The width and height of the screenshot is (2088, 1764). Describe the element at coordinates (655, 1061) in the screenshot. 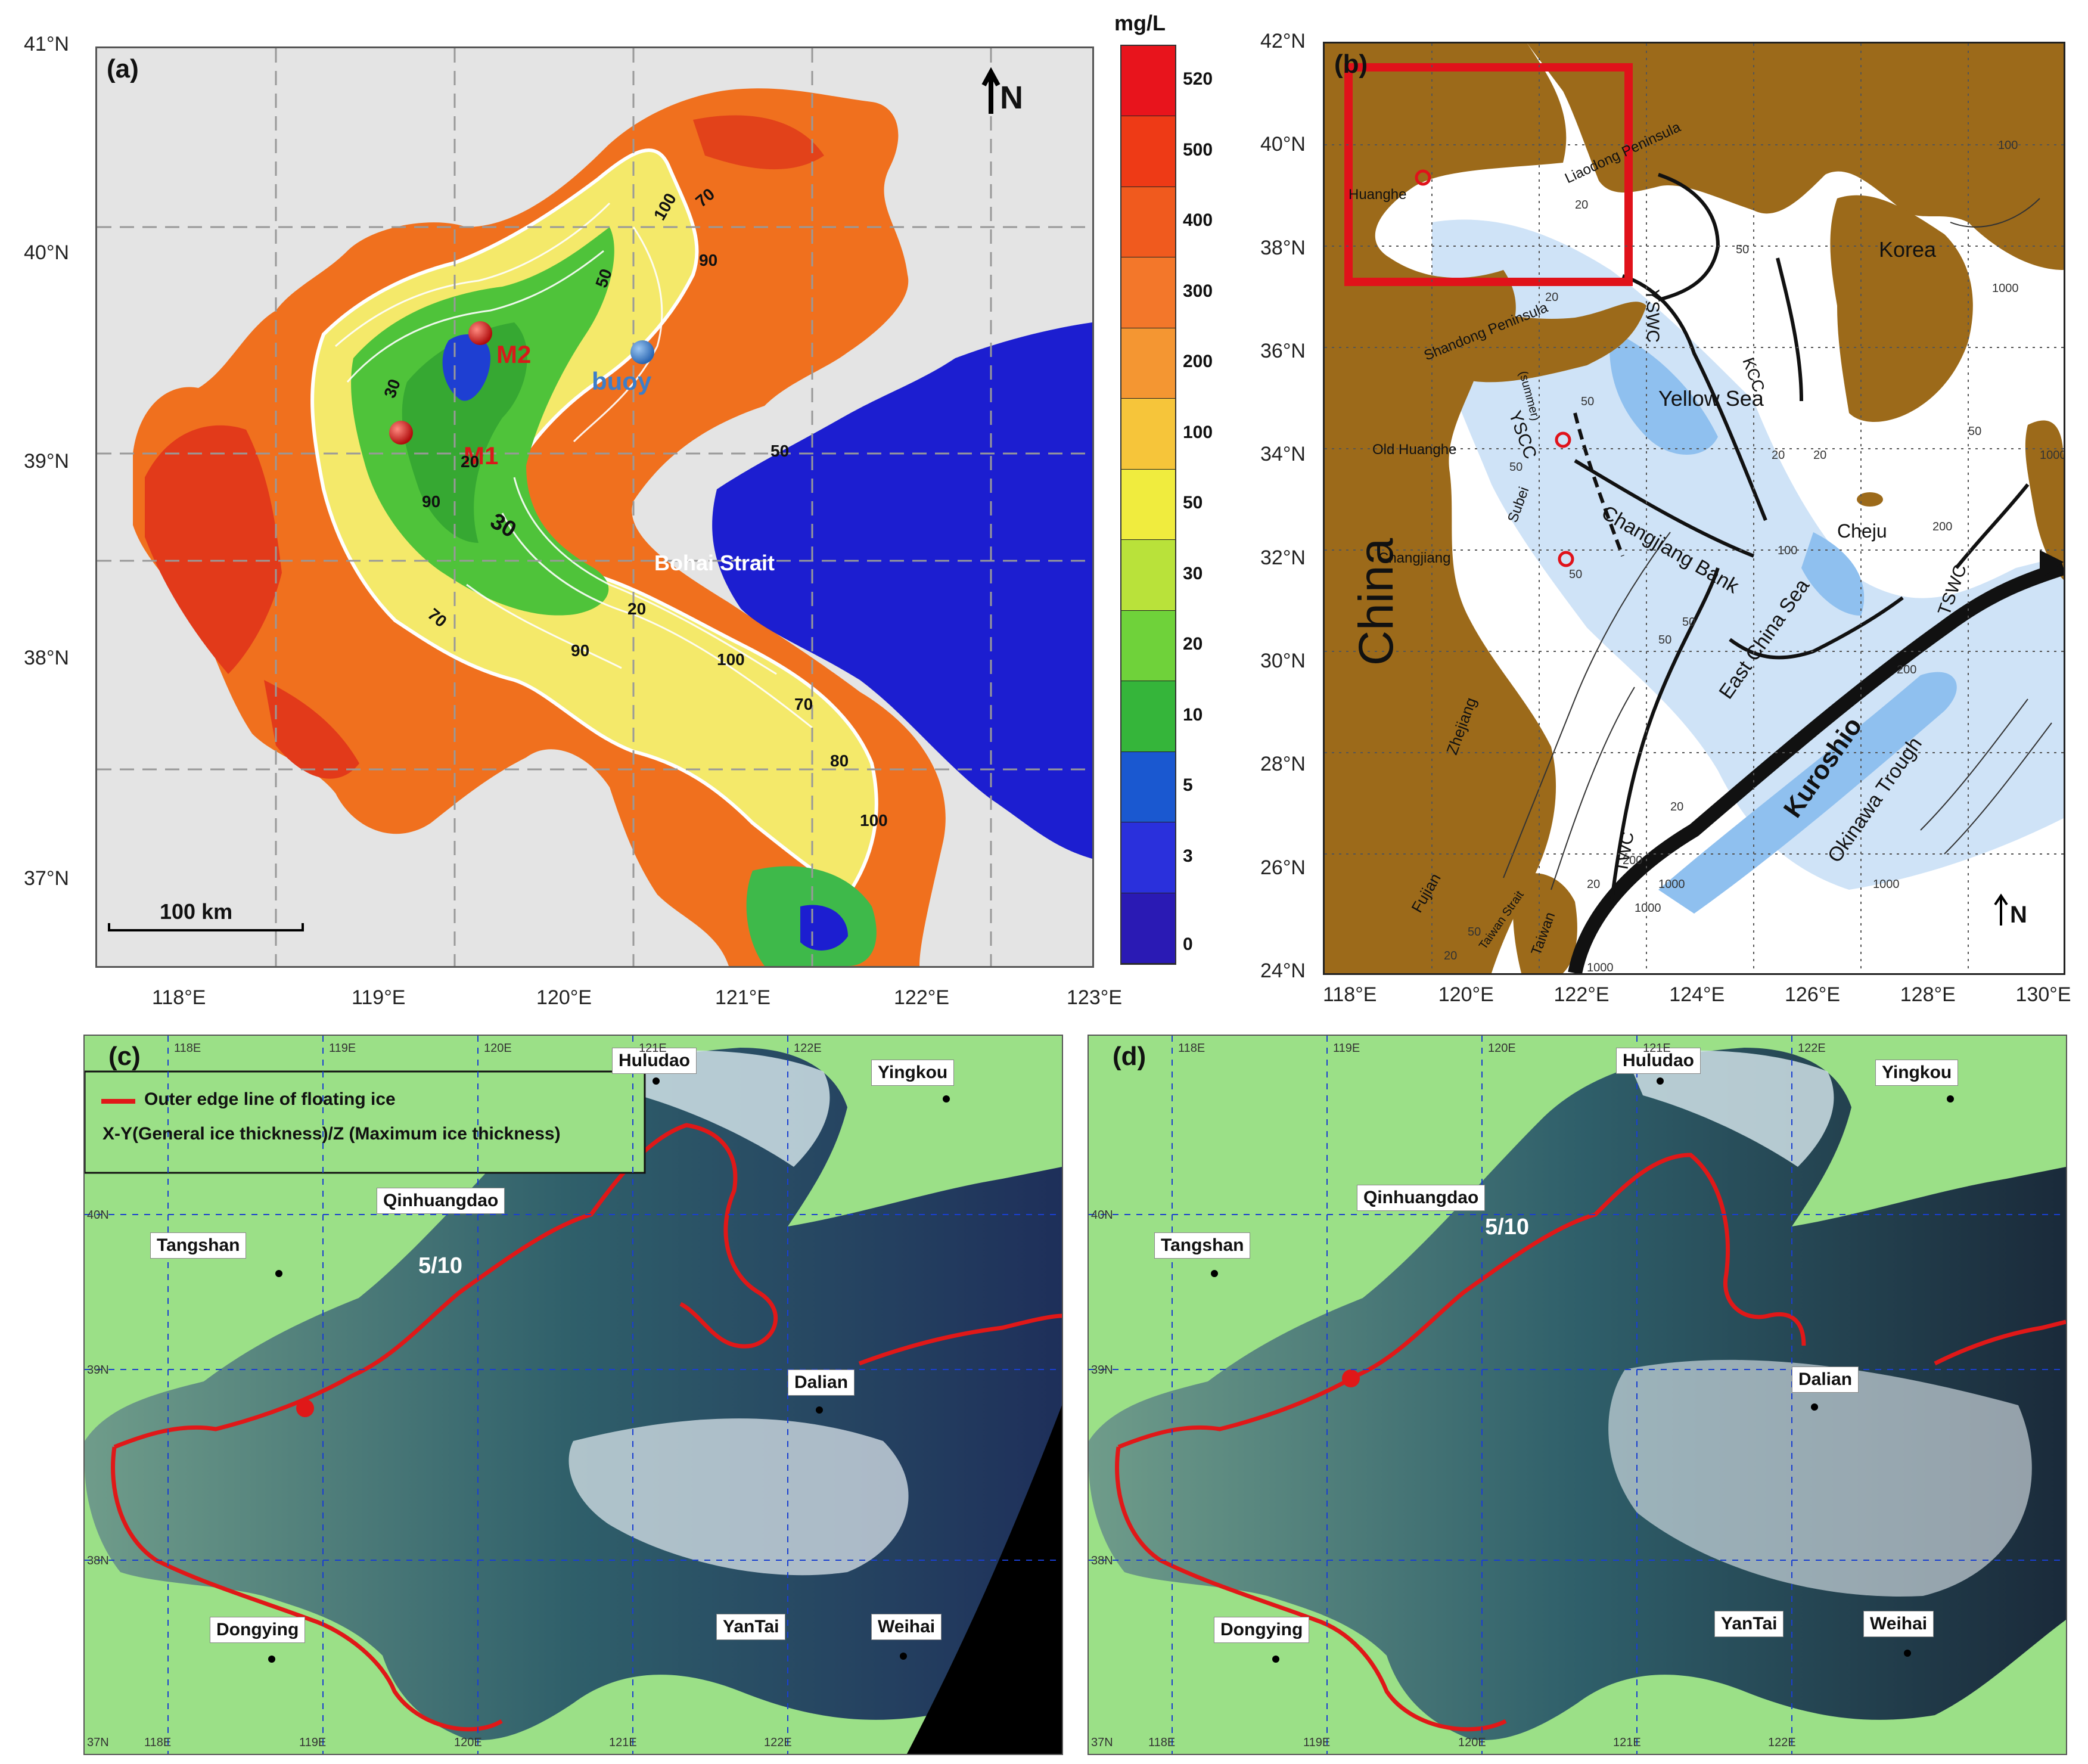

I see `city-huludao: Huludao` at that location.